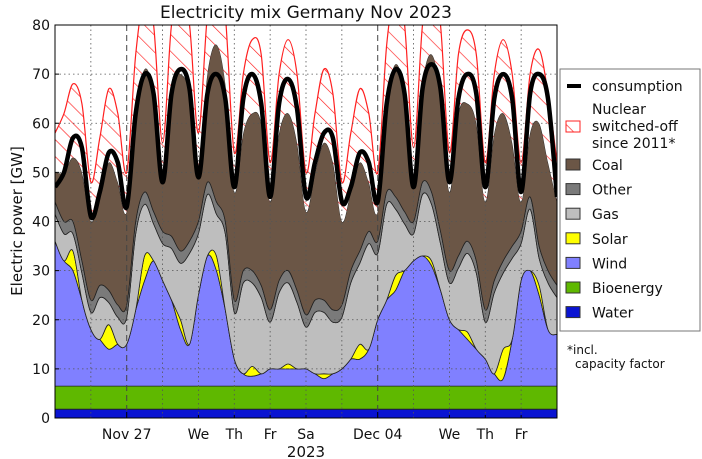 This screenshot has height=459, width=702. I want to click on footnote-line-2: capacity factor, so click(620, 364).